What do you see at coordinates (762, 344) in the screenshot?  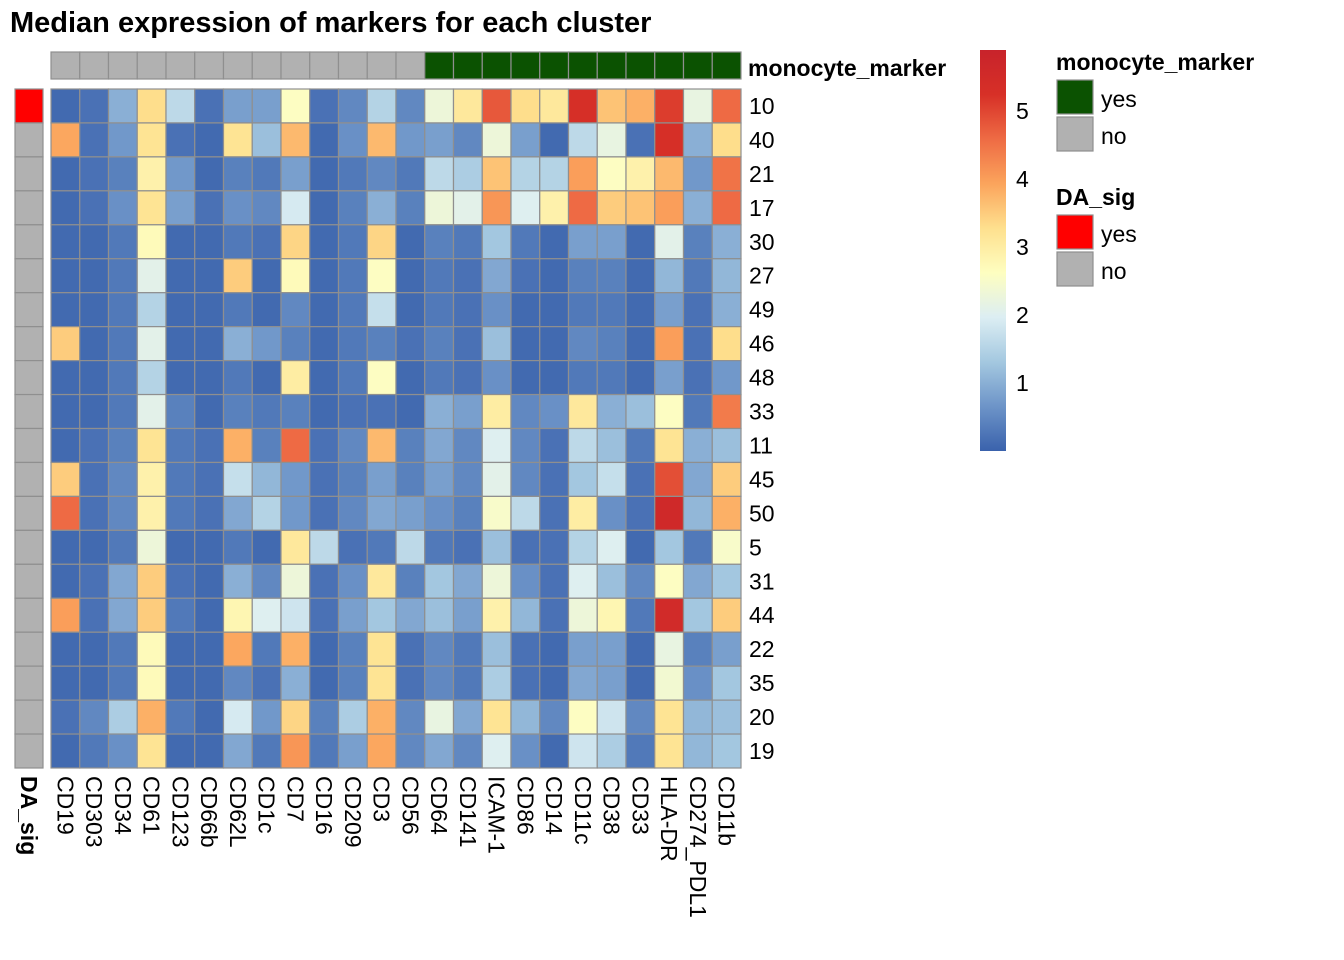 I see `row-label: 46` at bounding box center [762, 344].